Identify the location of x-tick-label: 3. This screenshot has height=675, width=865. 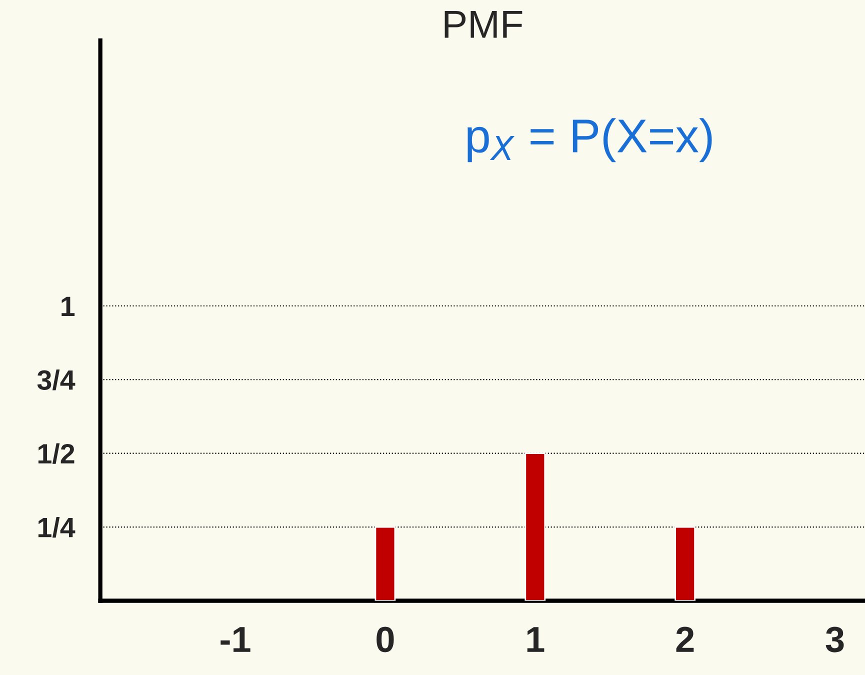
(835, 639).